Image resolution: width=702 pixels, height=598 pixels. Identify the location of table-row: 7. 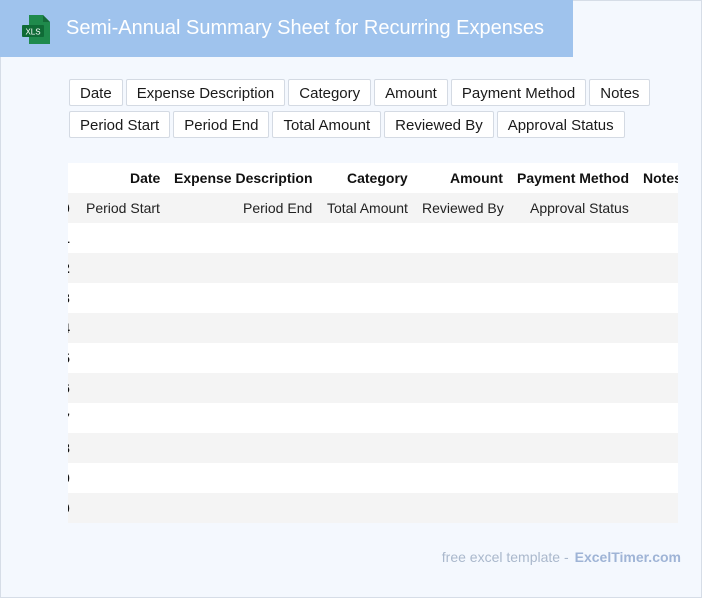
(373, 418).